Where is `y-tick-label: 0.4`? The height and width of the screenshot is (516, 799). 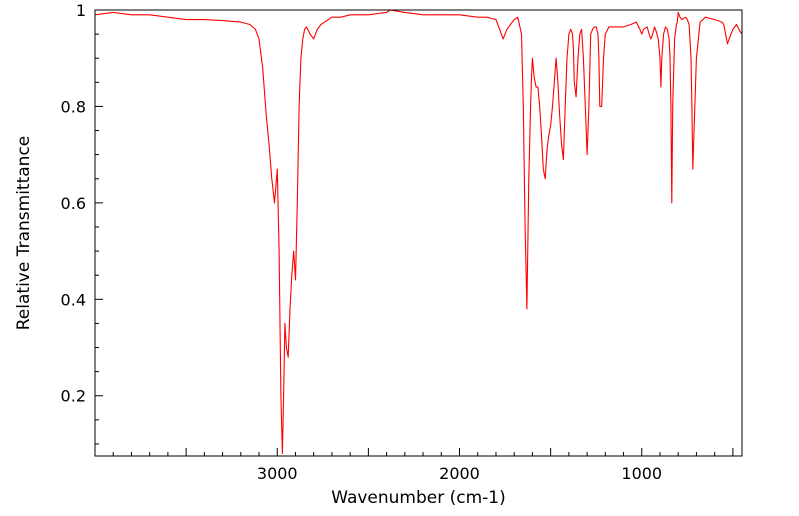
y-tick-label: 0.4 is located at coordinates (73, 299).